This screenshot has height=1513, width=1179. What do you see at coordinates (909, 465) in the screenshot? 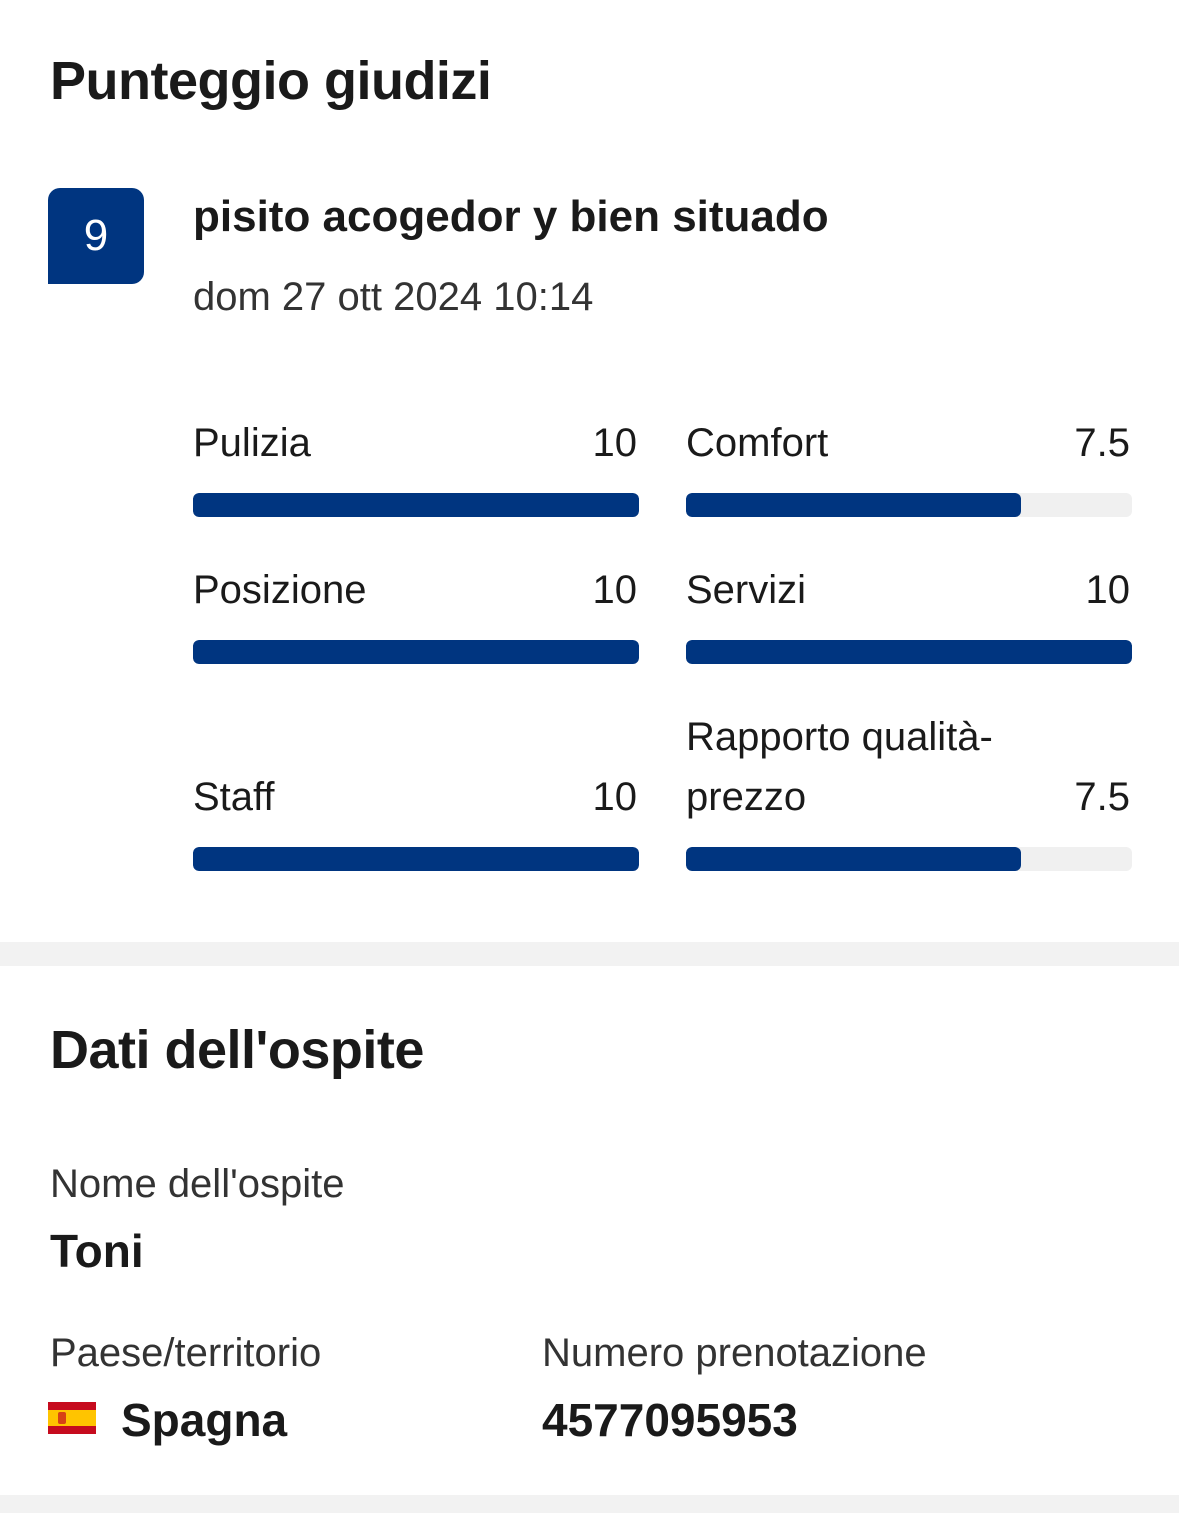
I see `category-comfort: Comfort 7.5` at bounding box center [909, 465].